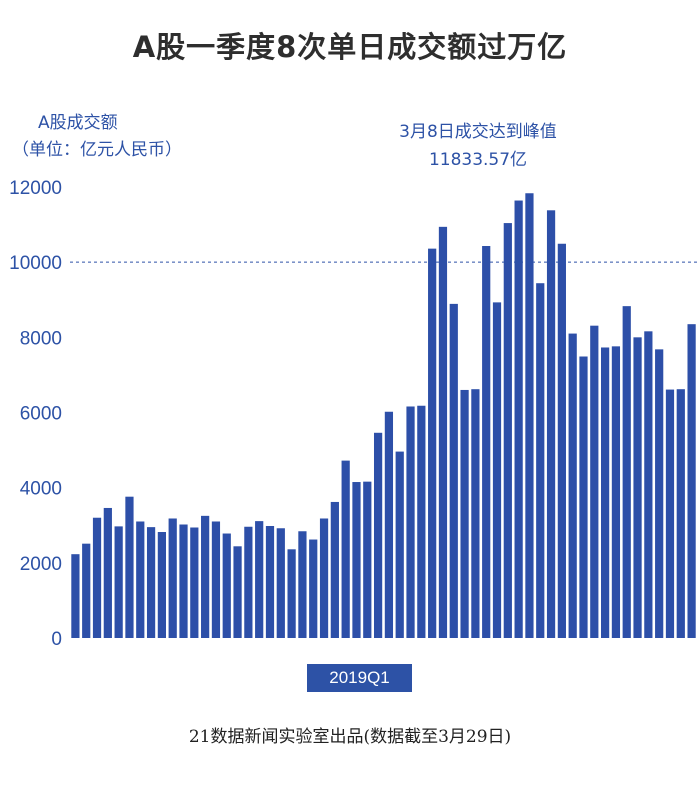  I want to click on peak-annotation-line2: 11833.57亿, so click(478, 160).